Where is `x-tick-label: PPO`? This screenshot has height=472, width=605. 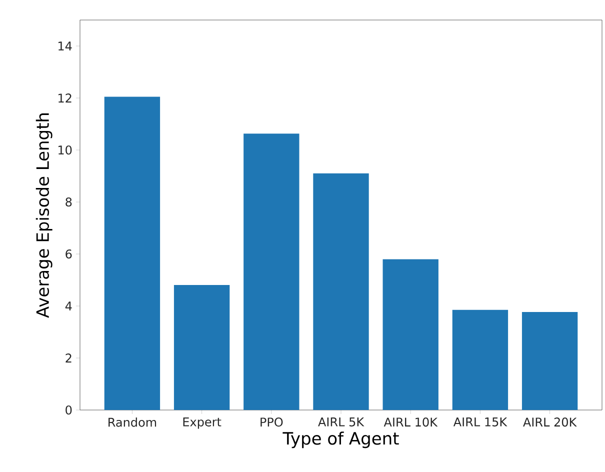
x-tick-label: PPO is located at coordinates (271, 422).